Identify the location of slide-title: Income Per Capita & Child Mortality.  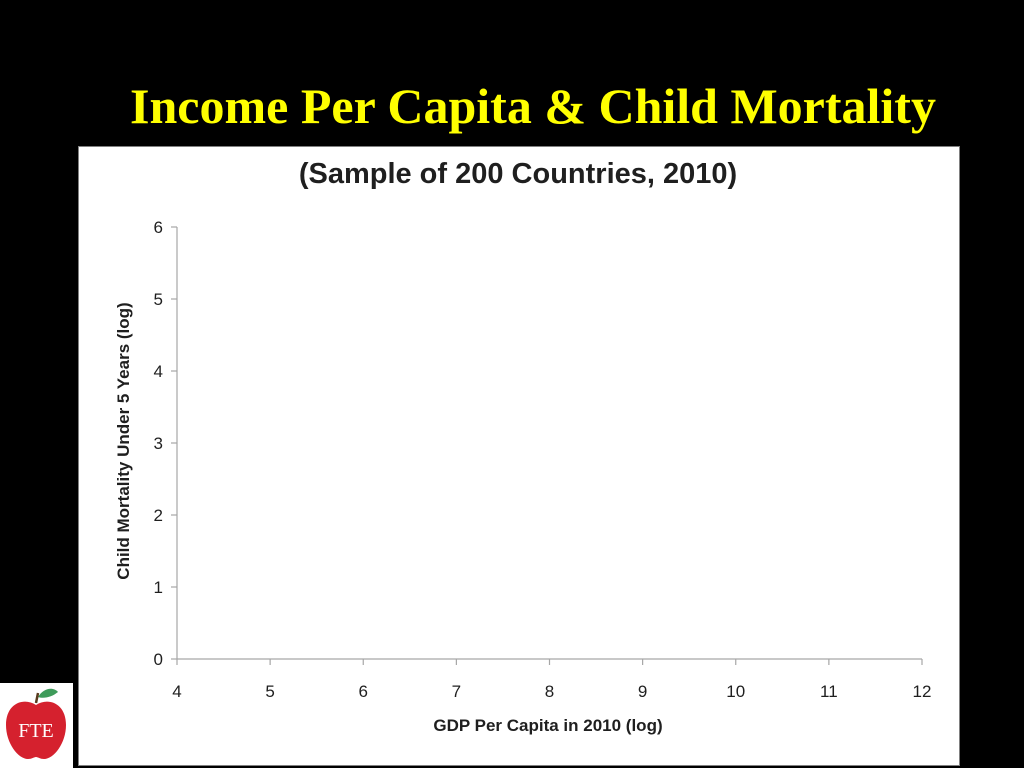
(533, 106).